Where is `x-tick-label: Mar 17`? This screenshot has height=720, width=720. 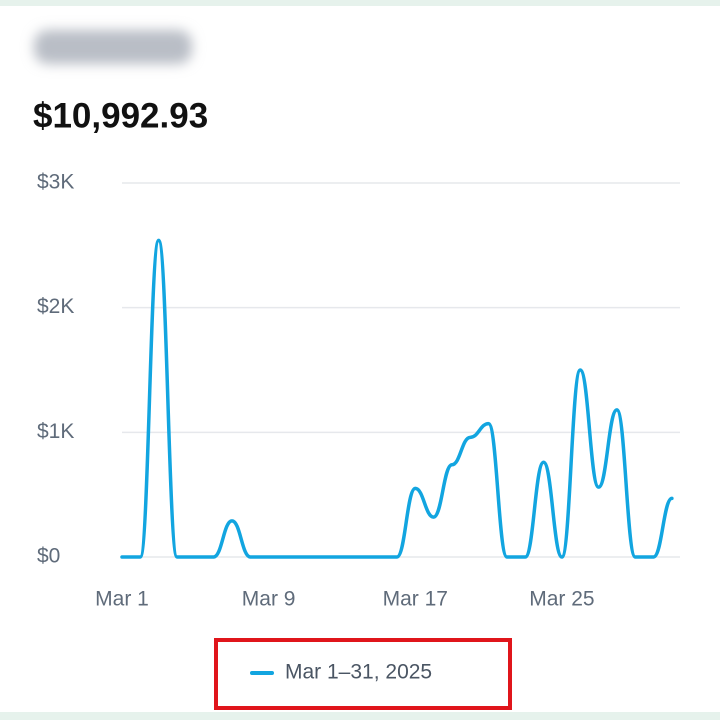
x-tick-label: Mar 17 is located at coordinates (415, 599).